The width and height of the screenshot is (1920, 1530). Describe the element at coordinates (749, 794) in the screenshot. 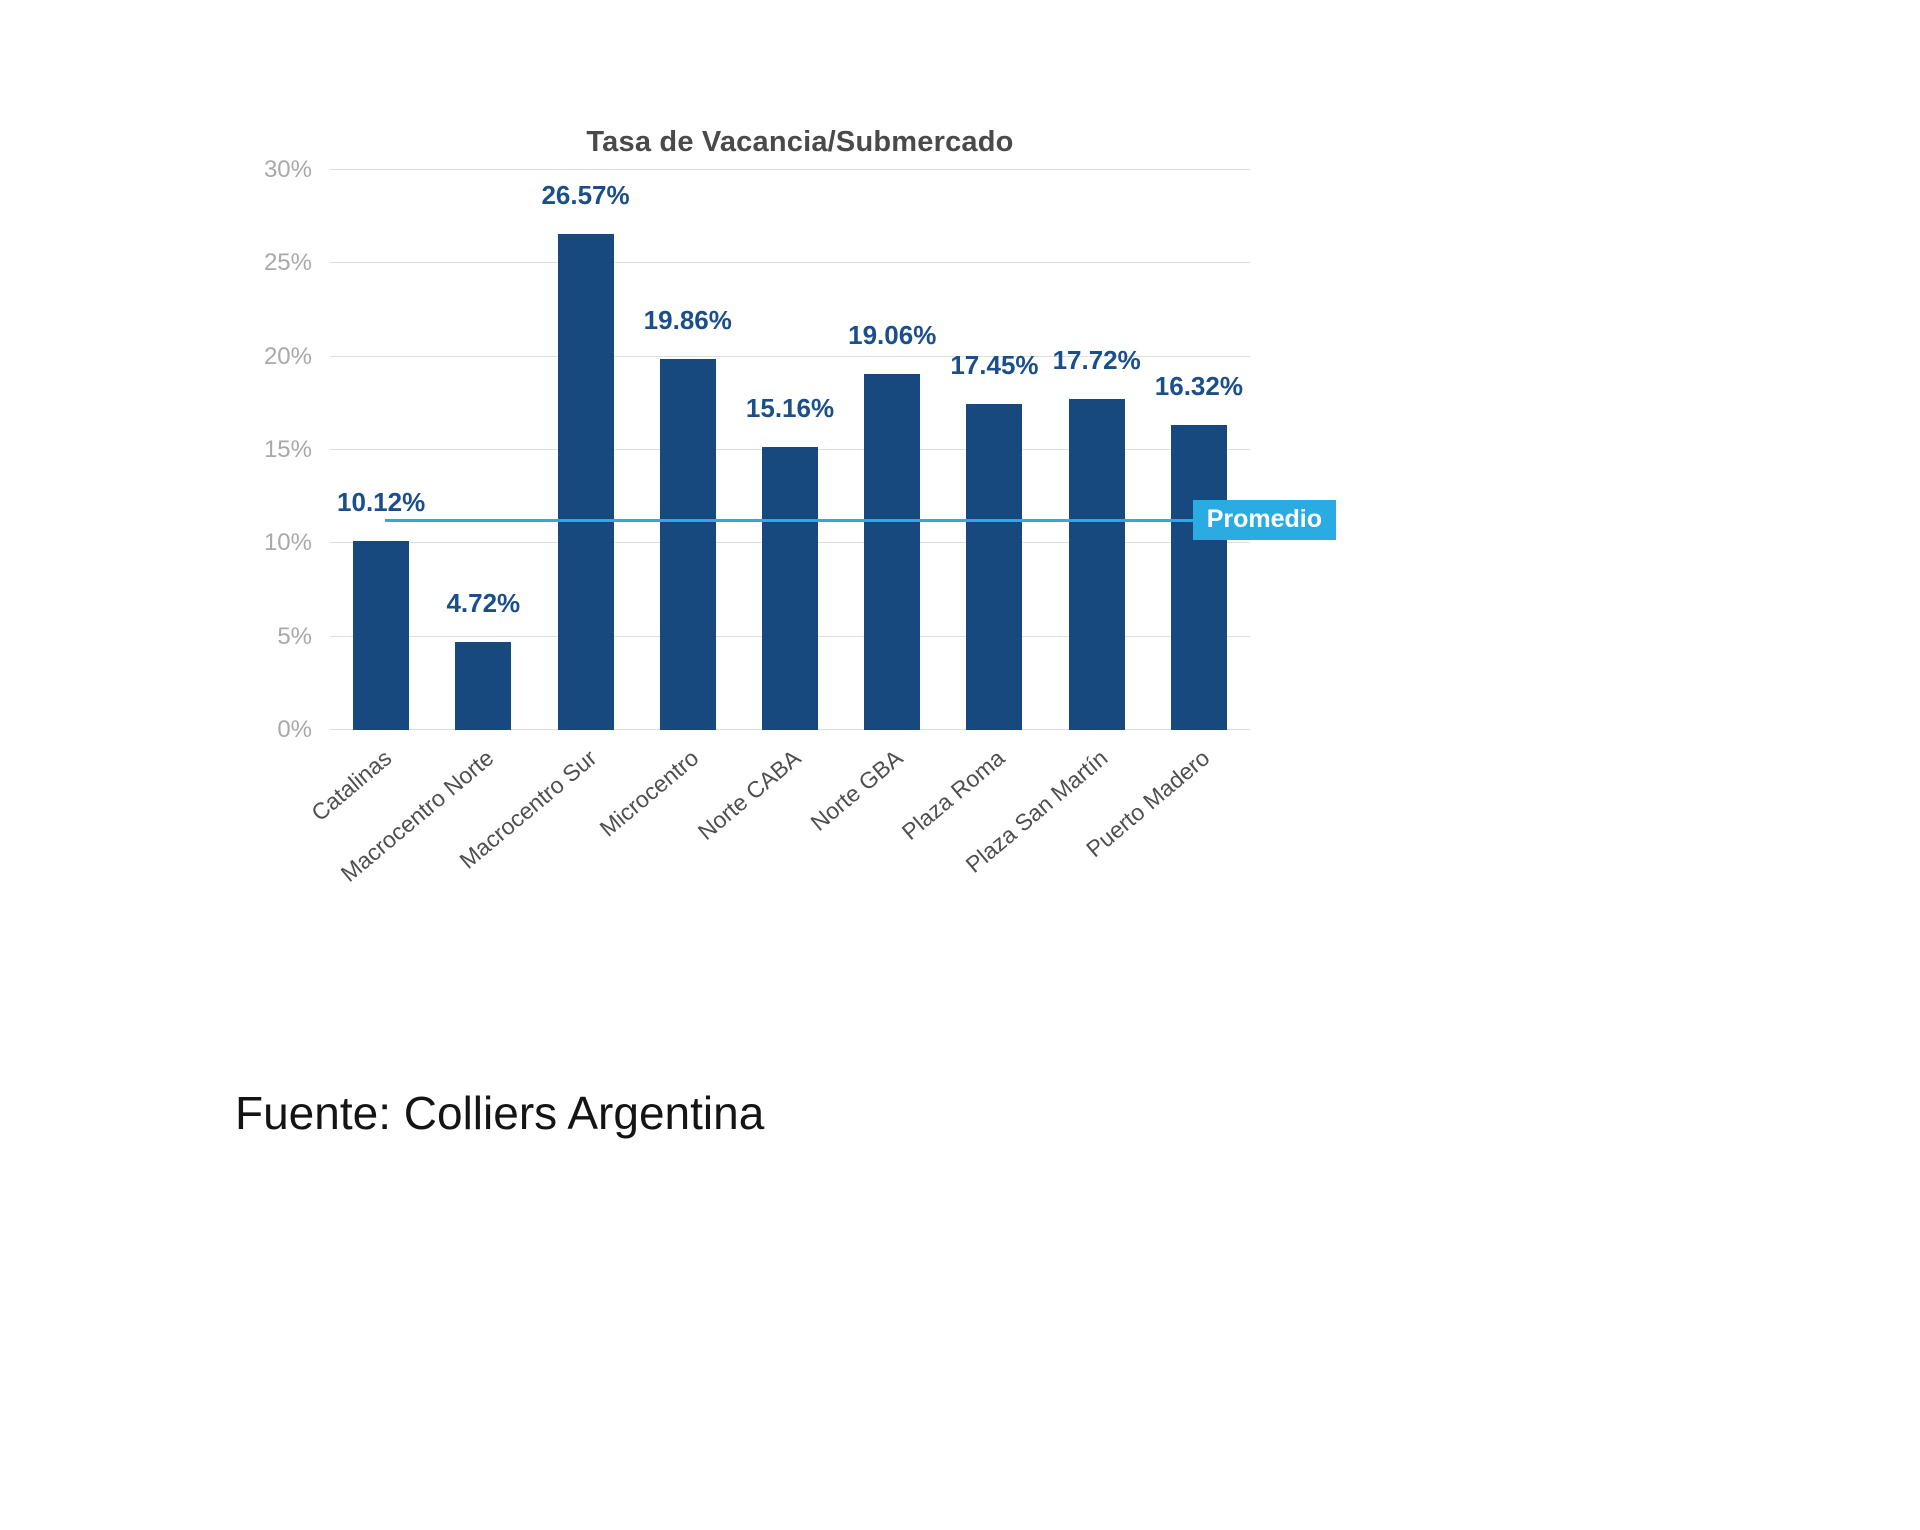

I see `x-axis-tick-label: Norte CABA` at that location.